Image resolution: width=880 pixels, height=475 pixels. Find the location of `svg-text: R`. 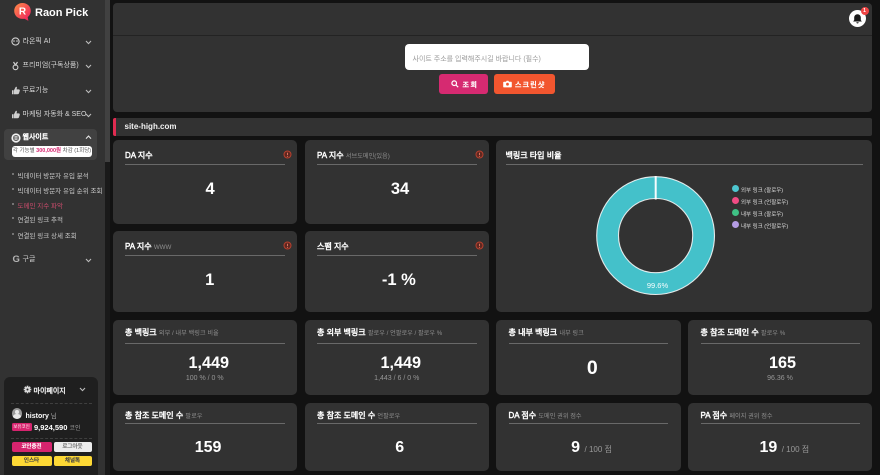

svg-text: R is located at coordinates (23, 12).